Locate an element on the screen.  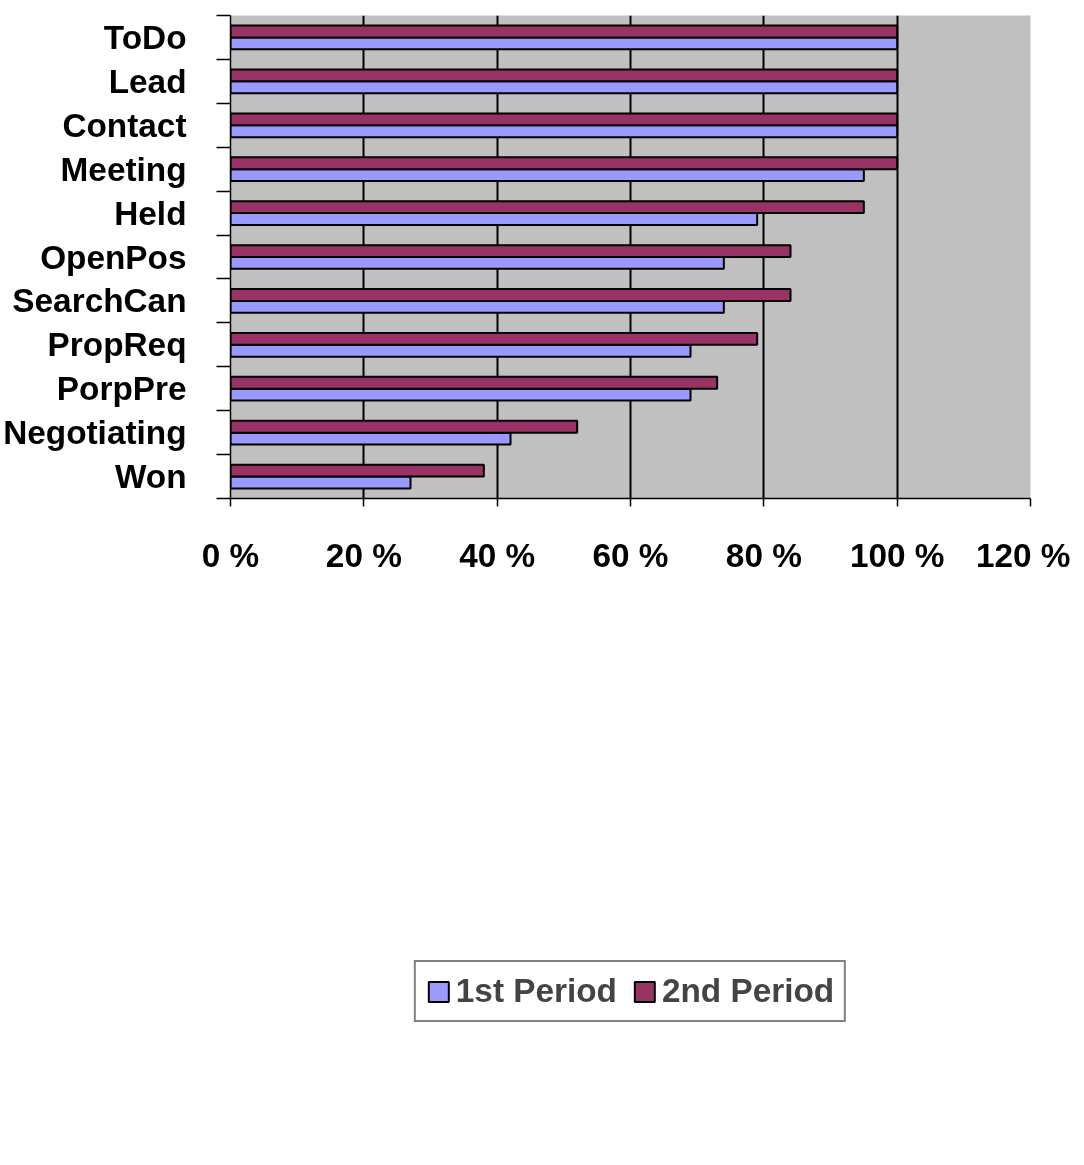
y-tick-label: OpenPos is located at coordinates (113, 257).